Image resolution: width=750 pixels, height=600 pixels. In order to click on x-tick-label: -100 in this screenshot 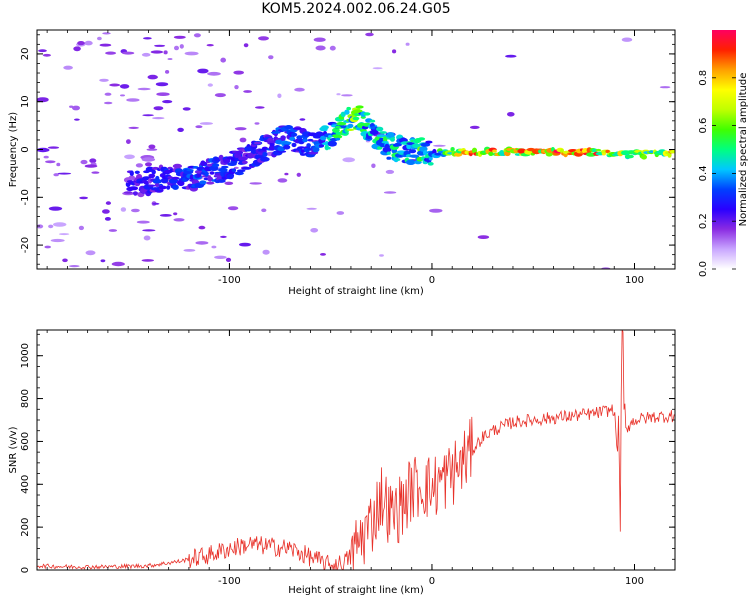, I will do `click(229, 581)`.